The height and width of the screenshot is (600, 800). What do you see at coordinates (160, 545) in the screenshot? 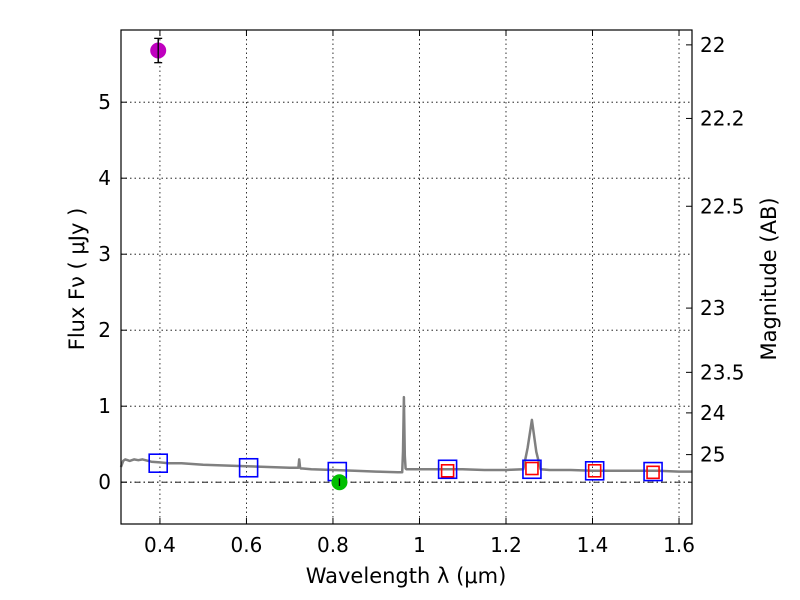
I see `x-tick-label: 0.4` at bounding box center [160, 545].